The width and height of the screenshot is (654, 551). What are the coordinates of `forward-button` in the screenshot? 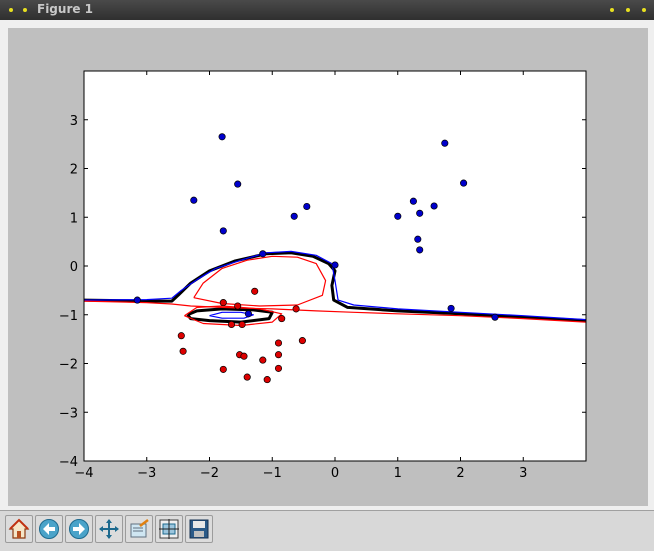 It's located at (79, 529).